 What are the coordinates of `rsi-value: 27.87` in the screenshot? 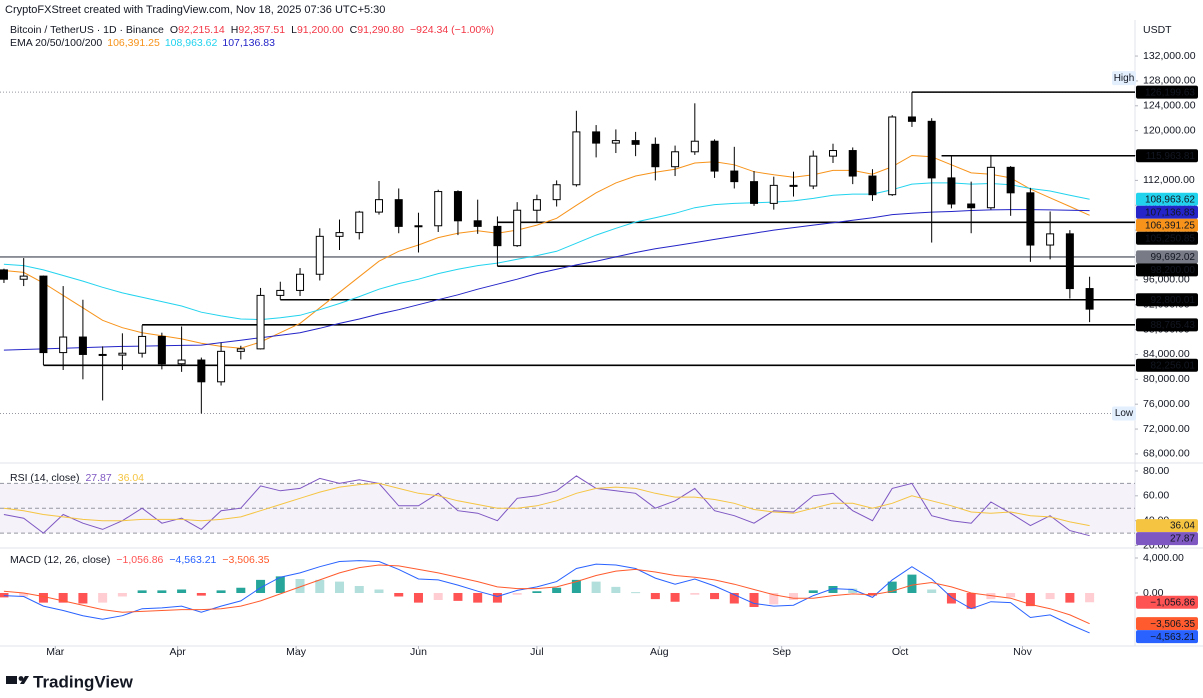 It's located at (98, 478).